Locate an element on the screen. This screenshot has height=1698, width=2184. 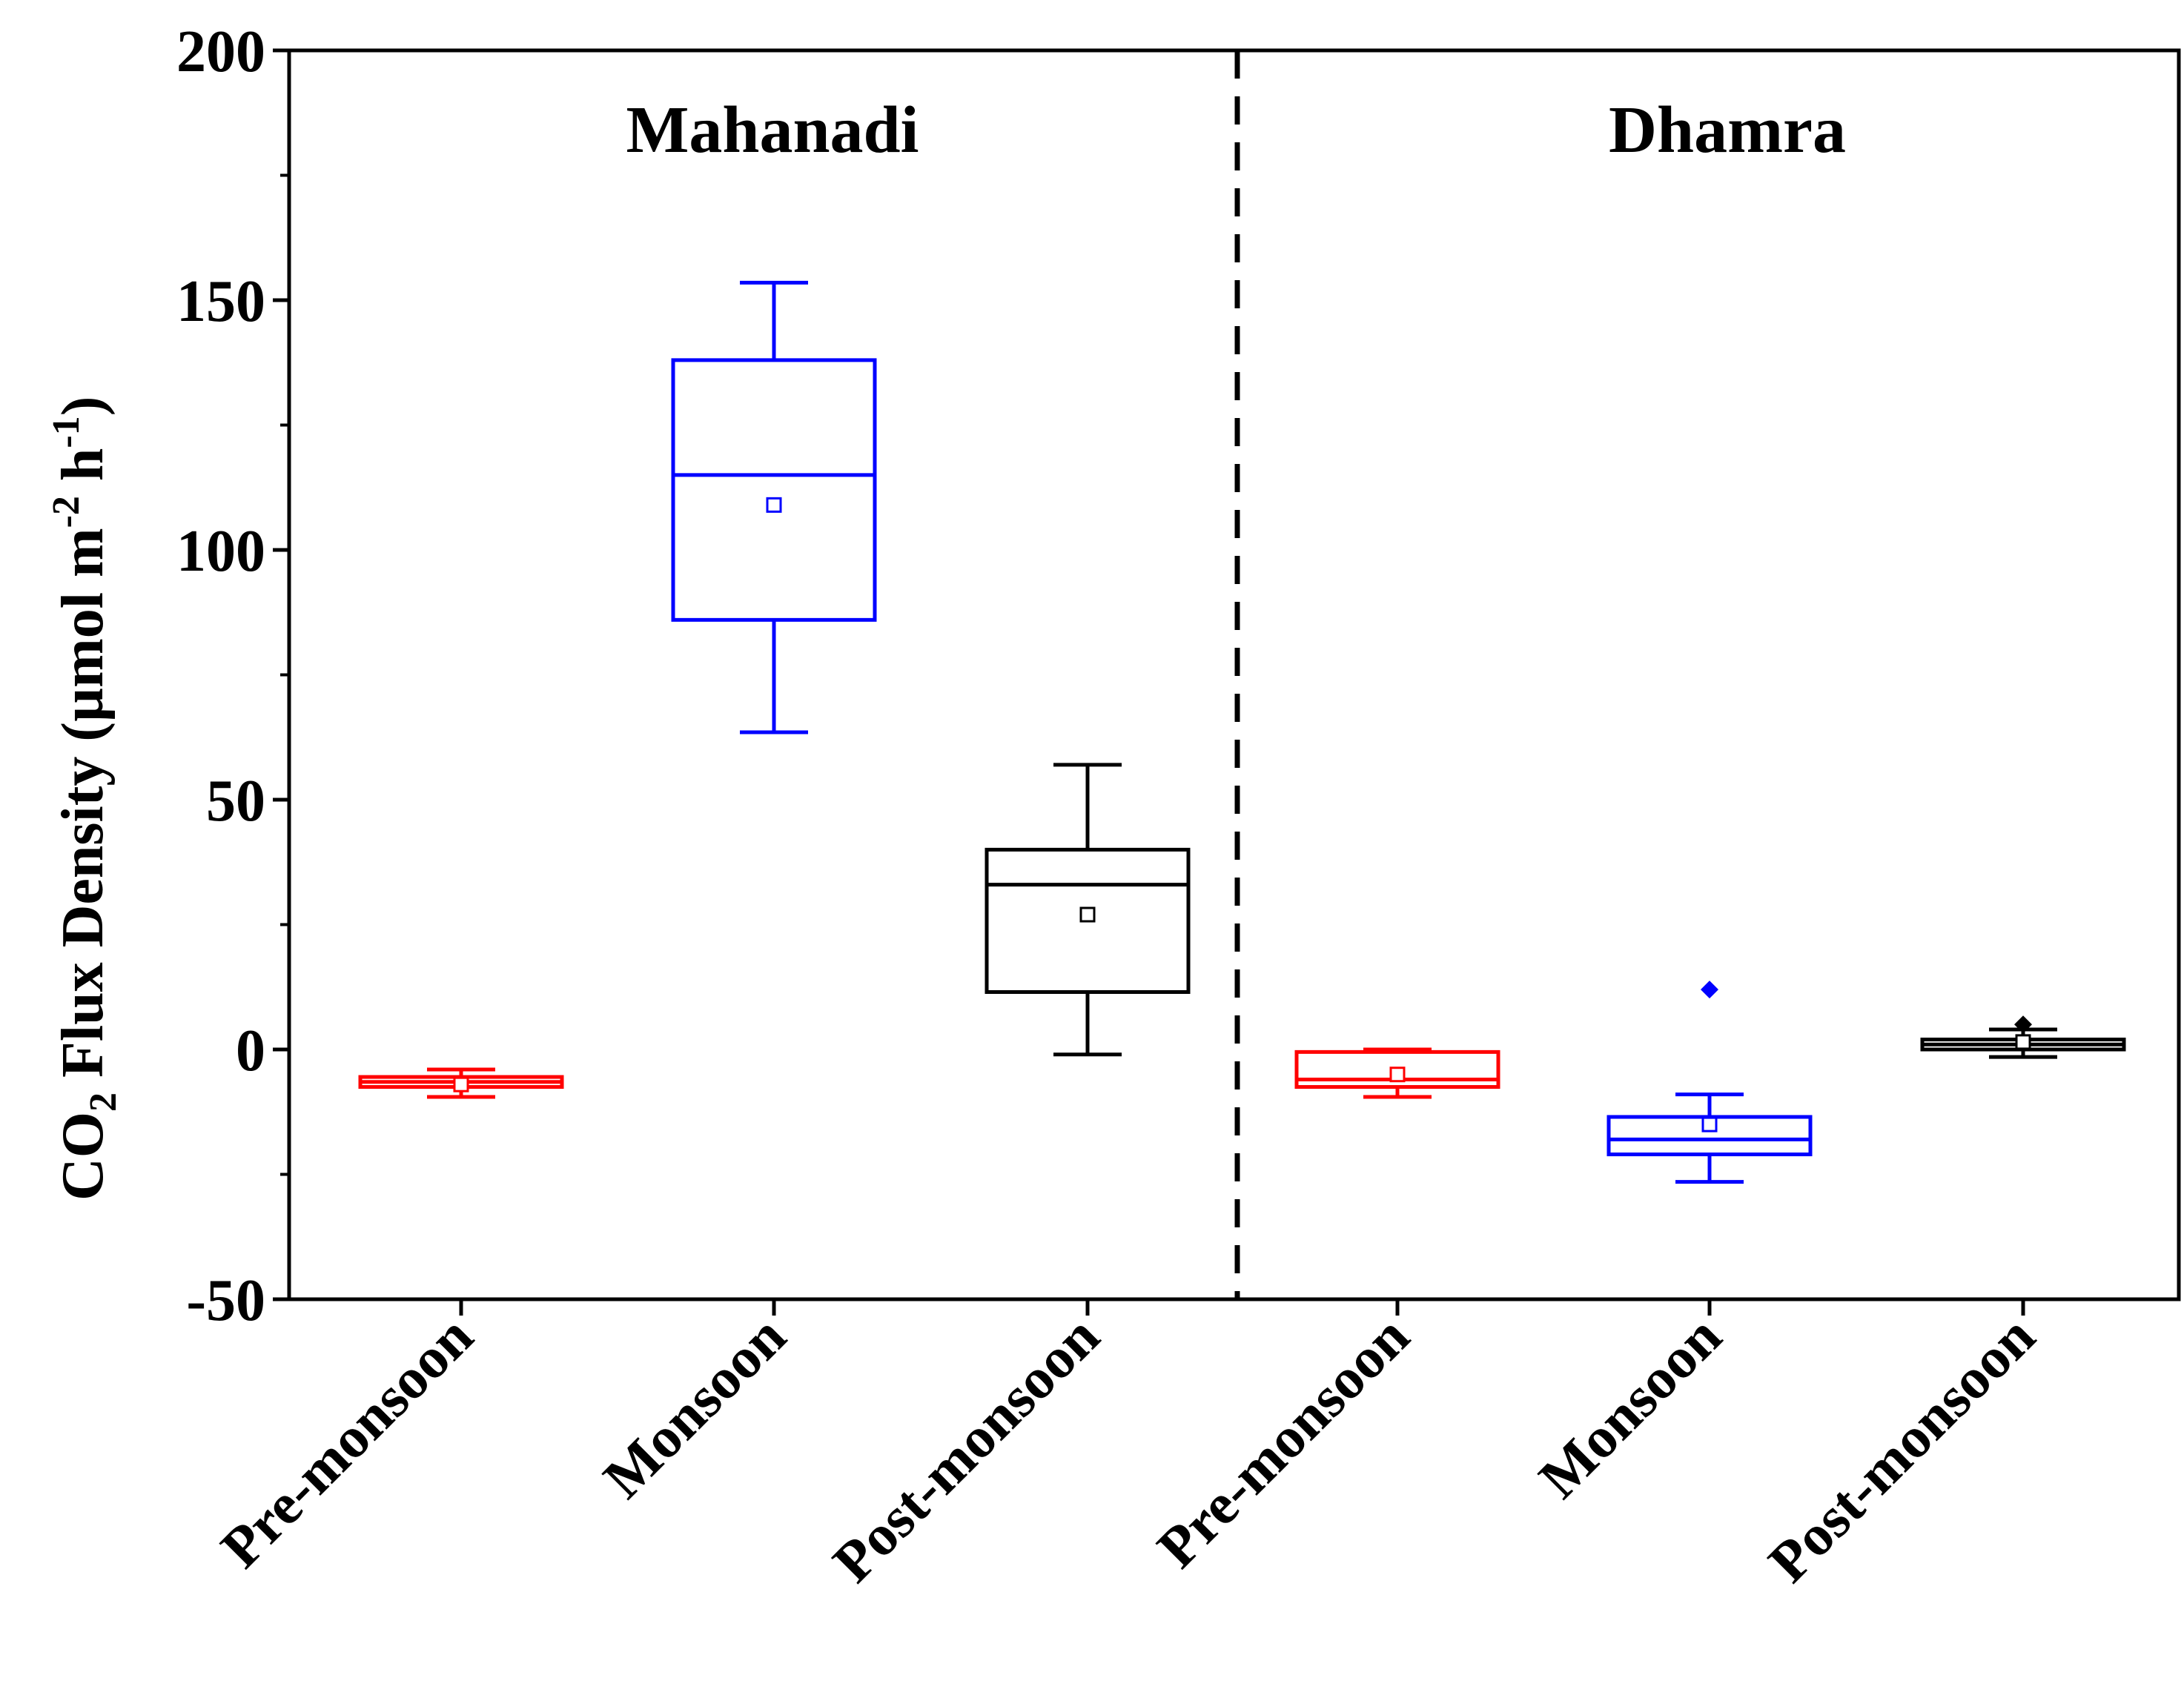
y-tick-label: 50 is located at coordinates (236, 801).